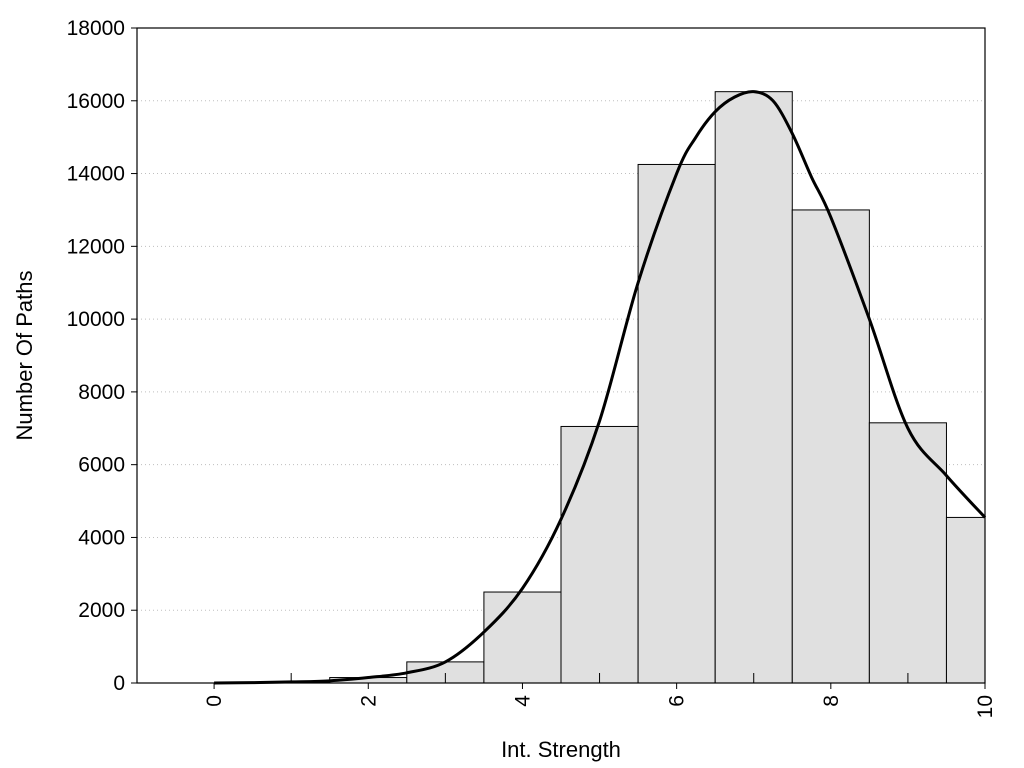 The width and height of the screenshot is (1024, 768). Describe the element at coordinates (96, 246) in the screenshot. I see `y-tick-label: 12000` at that location.